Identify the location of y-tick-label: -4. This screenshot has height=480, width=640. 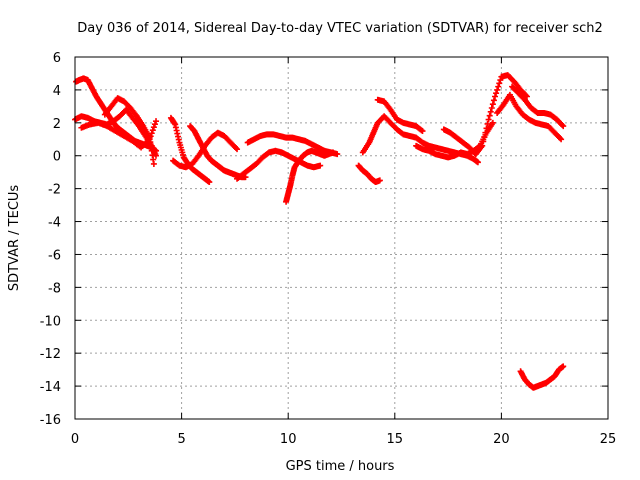
(54, 223).